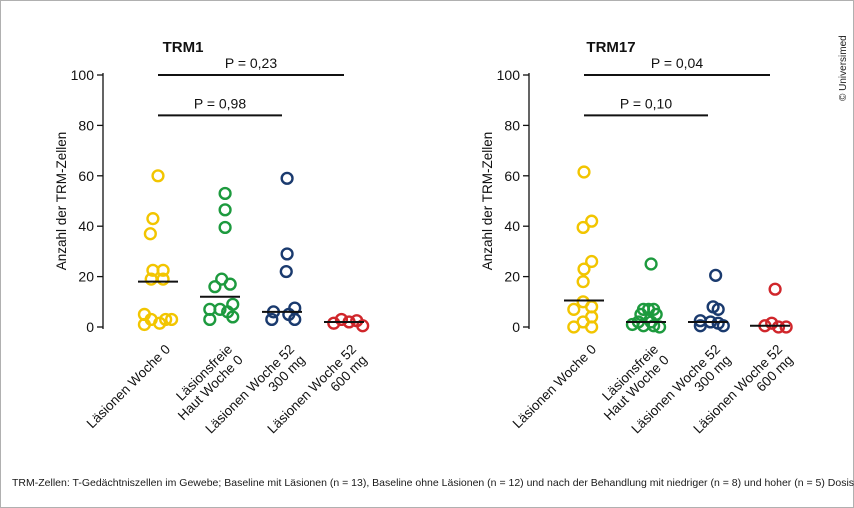  What do you see at coordinates (183, 47) in the screenshot?
I see `chart-title: TRM1` at bounding box center [183, 47].